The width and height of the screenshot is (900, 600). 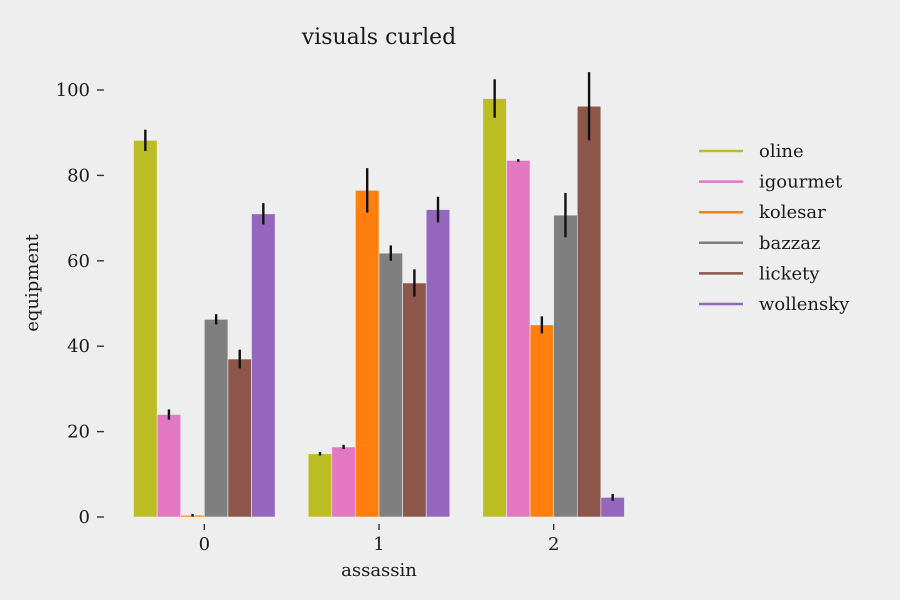 I want to click on legend-label-kolesar: kolesar, so click(x=792, y=212).